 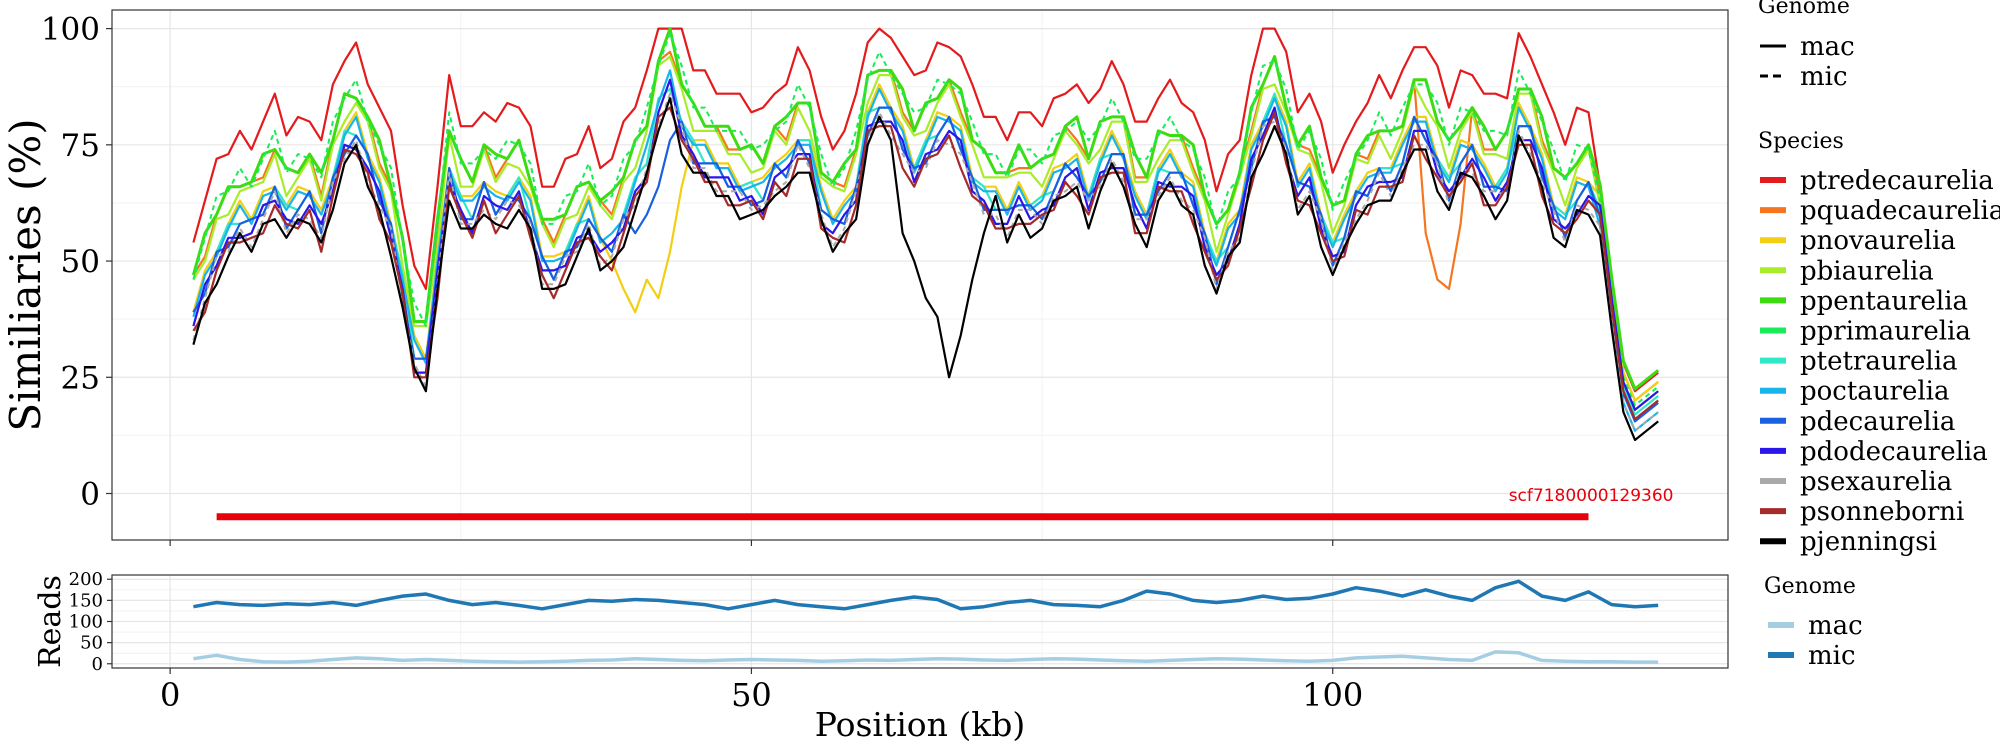 I want to click on species-legend-label: pnovaurelia, so click(x=1878, y=241).